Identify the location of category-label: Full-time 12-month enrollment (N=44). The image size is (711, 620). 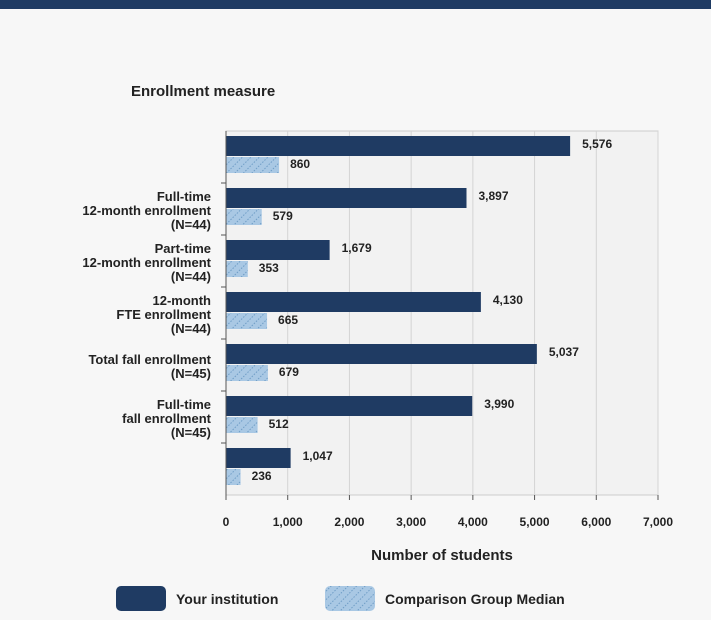
(146, 210).